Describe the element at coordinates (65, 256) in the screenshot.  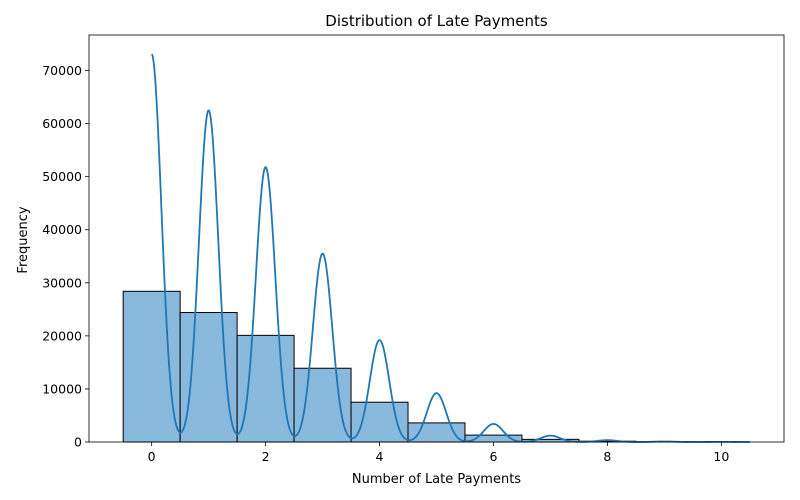
I see `y-axis: 0 10000 20000 30000 40000 50000 60000 70000` at that location.